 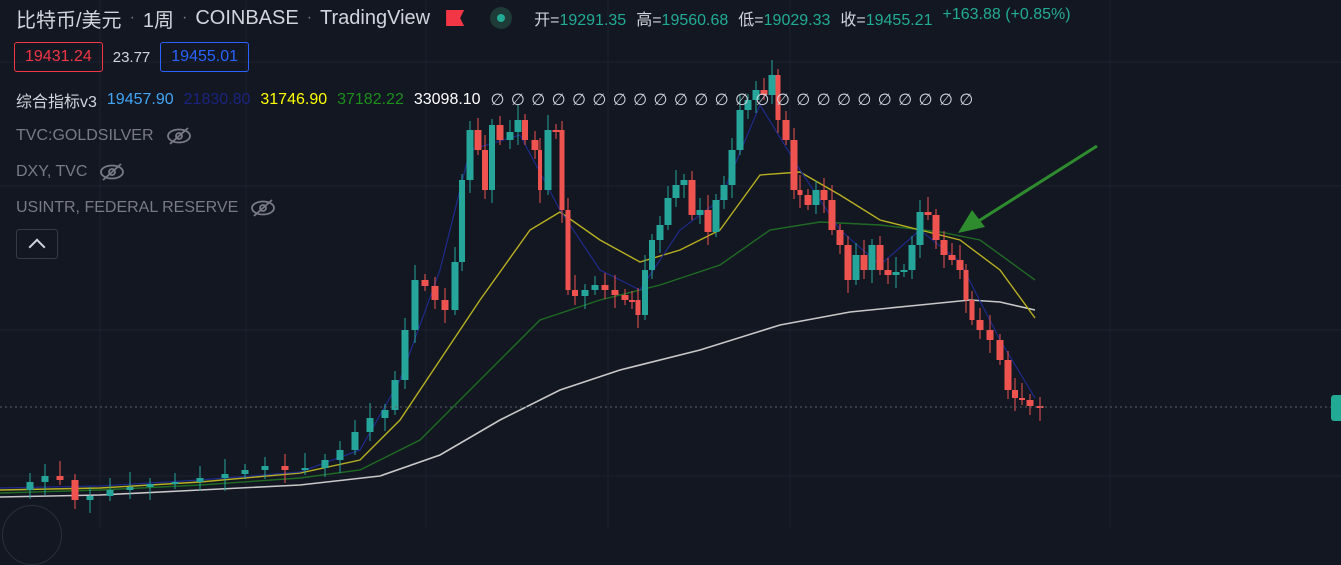 I want to click on price-scale-tag, so click(x=1336, y=408).